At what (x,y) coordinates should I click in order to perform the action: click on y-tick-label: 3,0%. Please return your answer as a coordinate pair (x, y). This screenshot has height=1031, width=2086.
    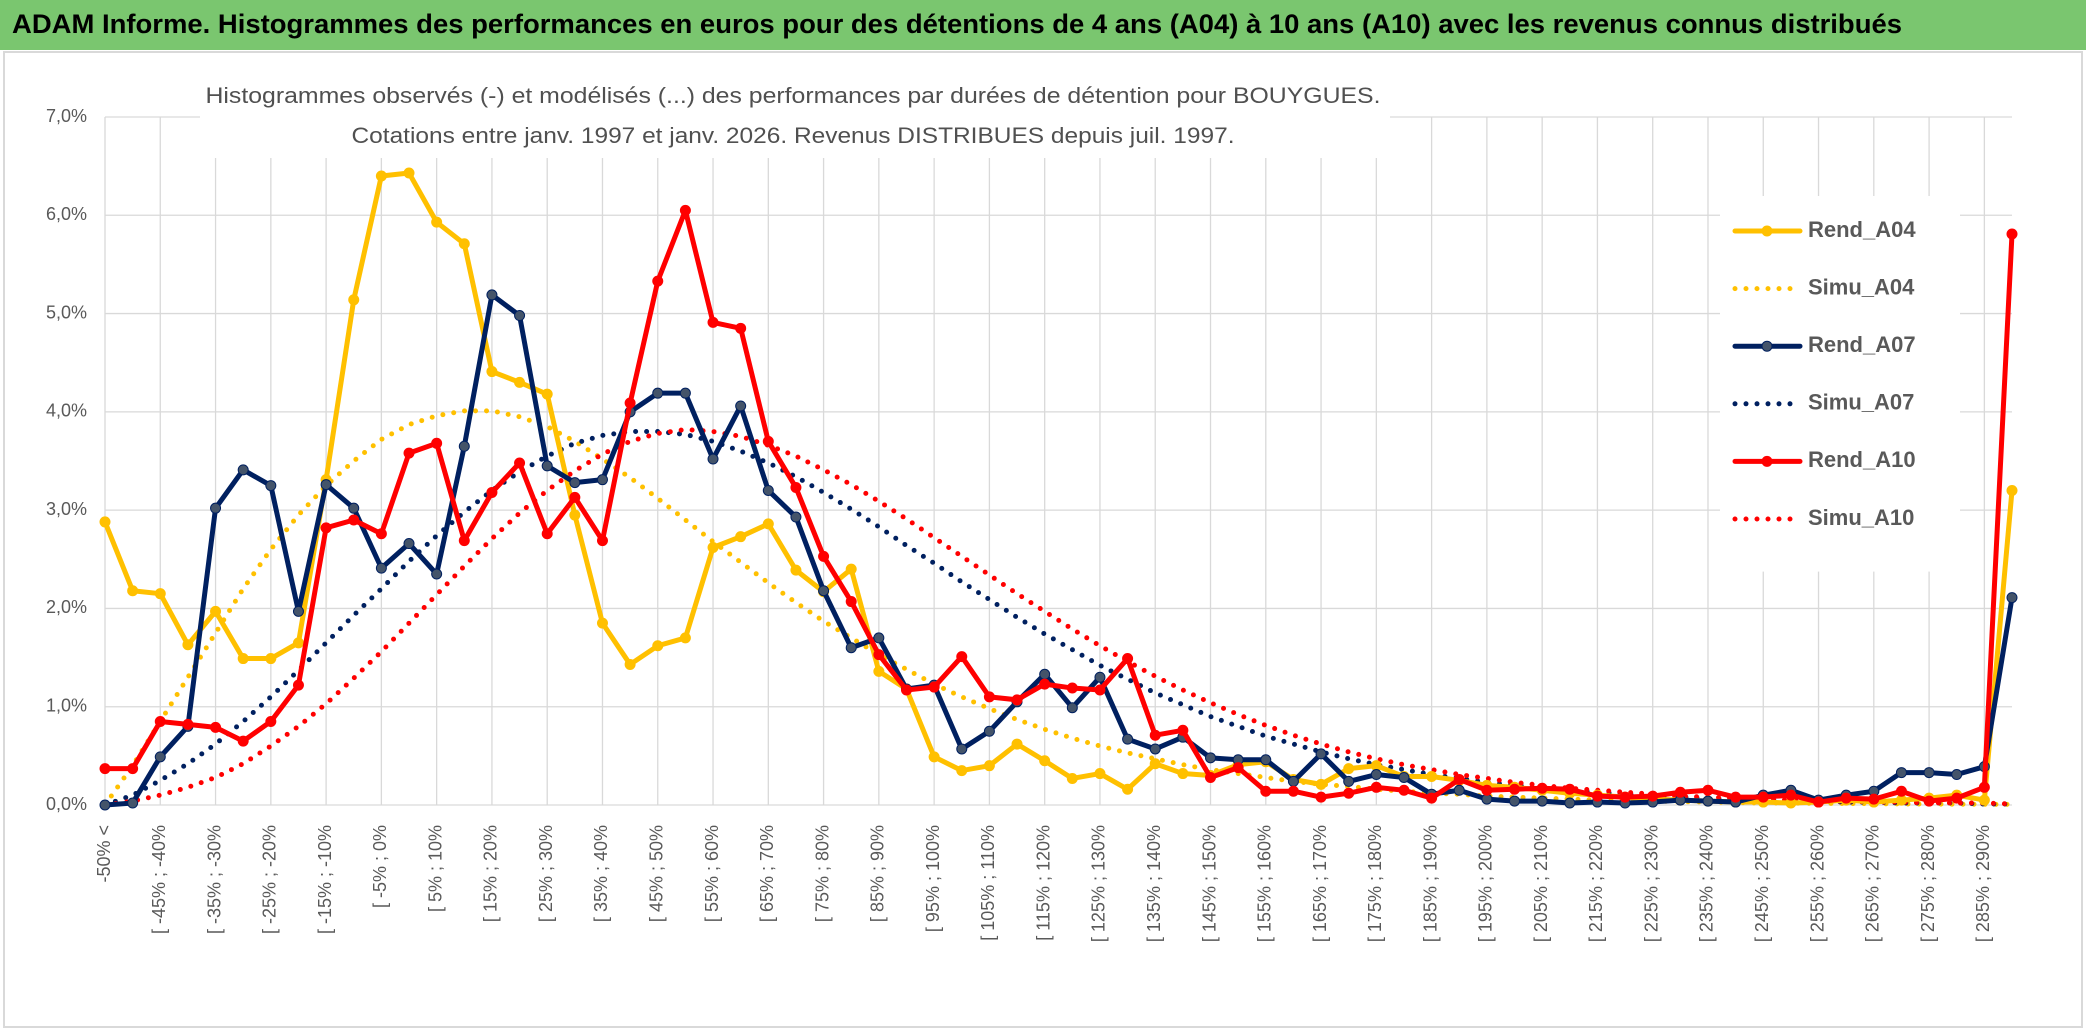
    Looking at the image, I should click on (66, 509).